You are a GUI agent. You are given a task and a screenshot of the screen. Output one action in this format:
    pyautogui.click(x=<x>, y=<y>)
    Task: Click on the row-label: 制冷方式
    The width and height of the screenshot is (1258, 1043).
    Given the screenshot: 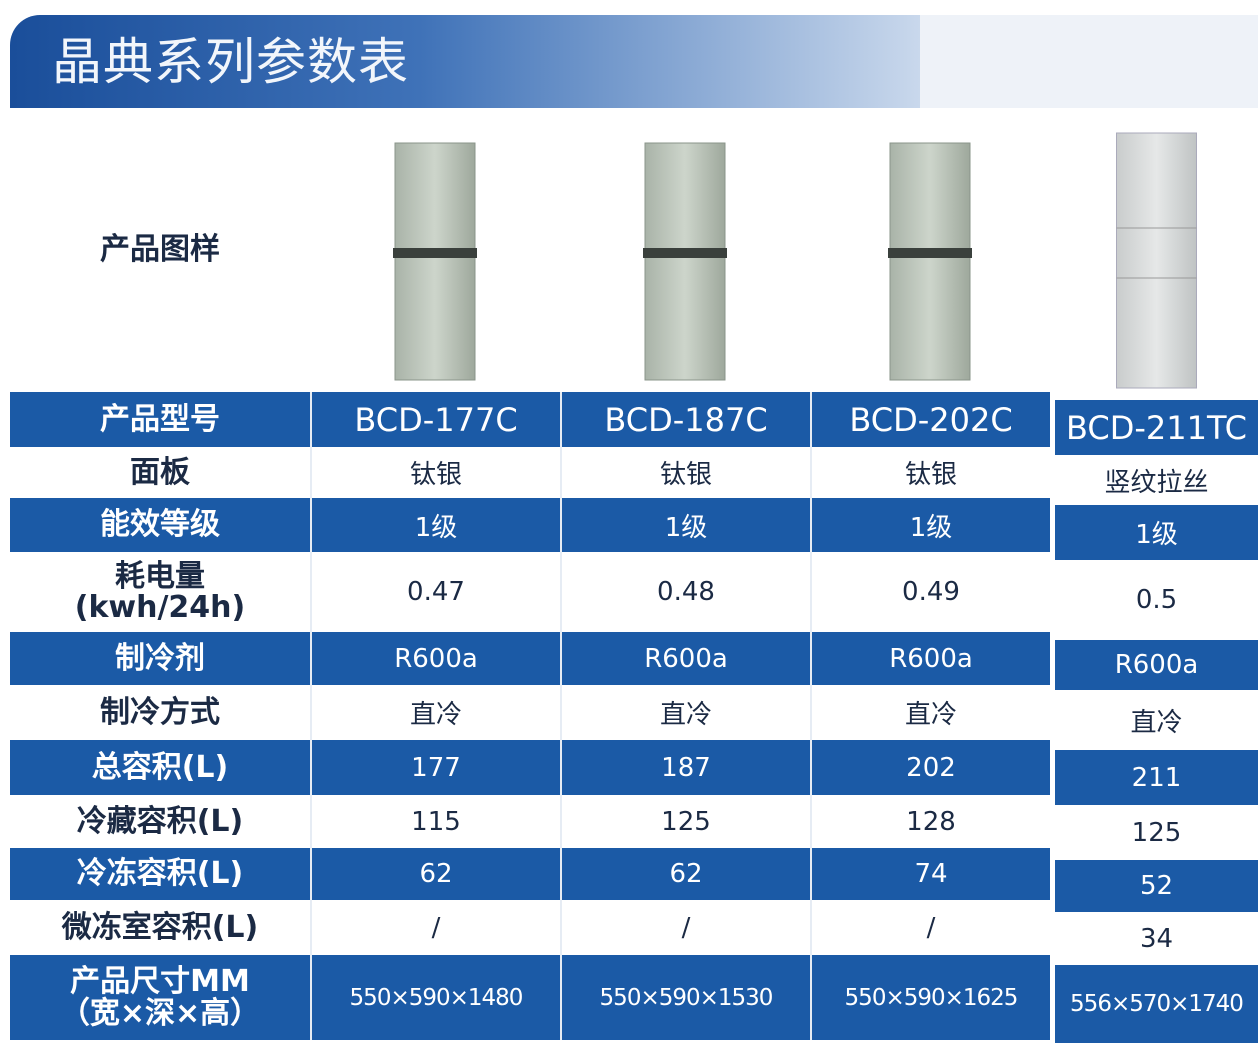 What is the action you would take?
    pyautogui.click(x=160, y=712)
    